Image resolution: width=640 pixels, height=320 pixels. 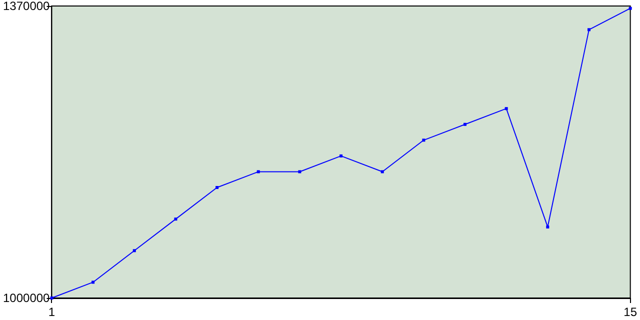 I want to click on x-tick-label: 1, so click(x=52, y=312).